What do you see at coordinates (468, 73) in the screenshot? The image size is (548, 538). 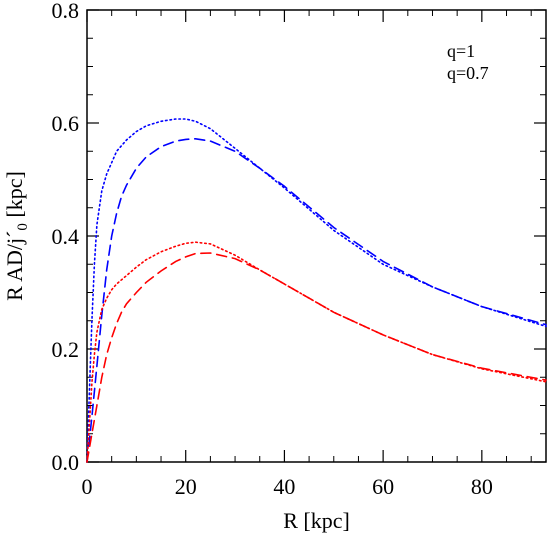 I see `legend-entry-q07: q=0.7` at bounding box center [468, 73].